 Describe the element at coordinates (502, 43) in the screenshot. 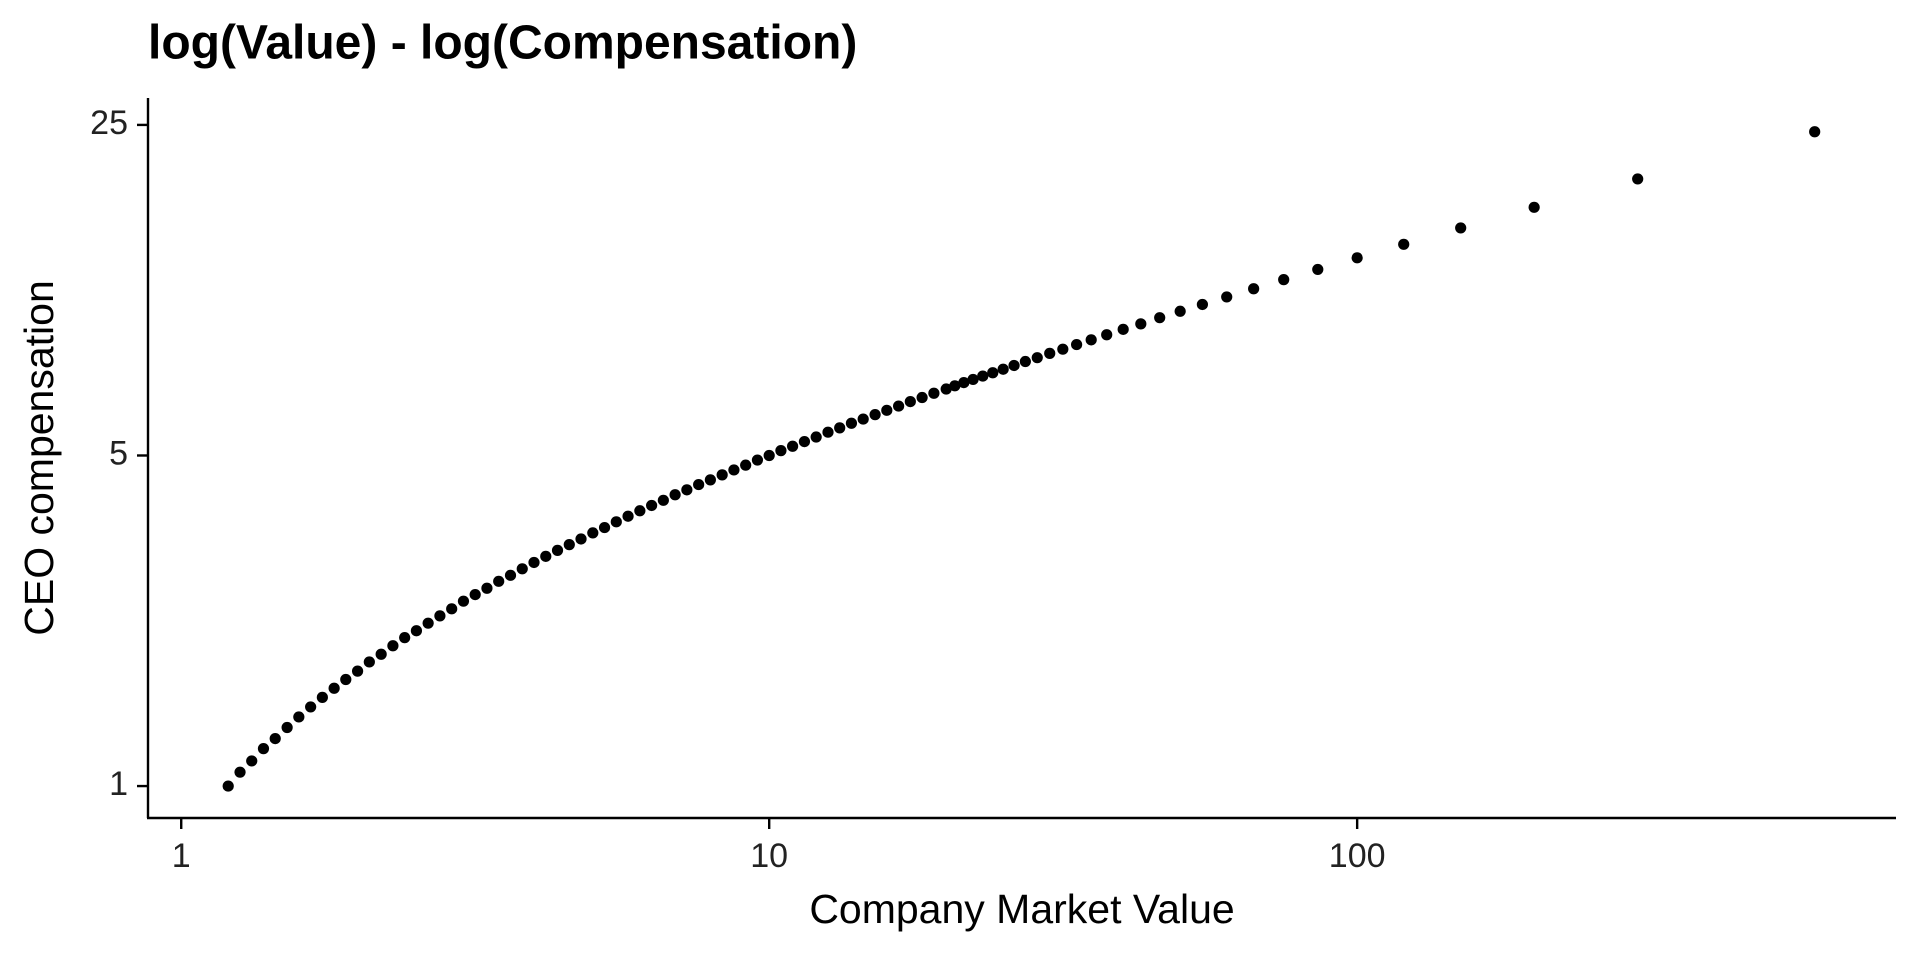

I see `chart-title: log(Value) - log(Compensation)` at that location.